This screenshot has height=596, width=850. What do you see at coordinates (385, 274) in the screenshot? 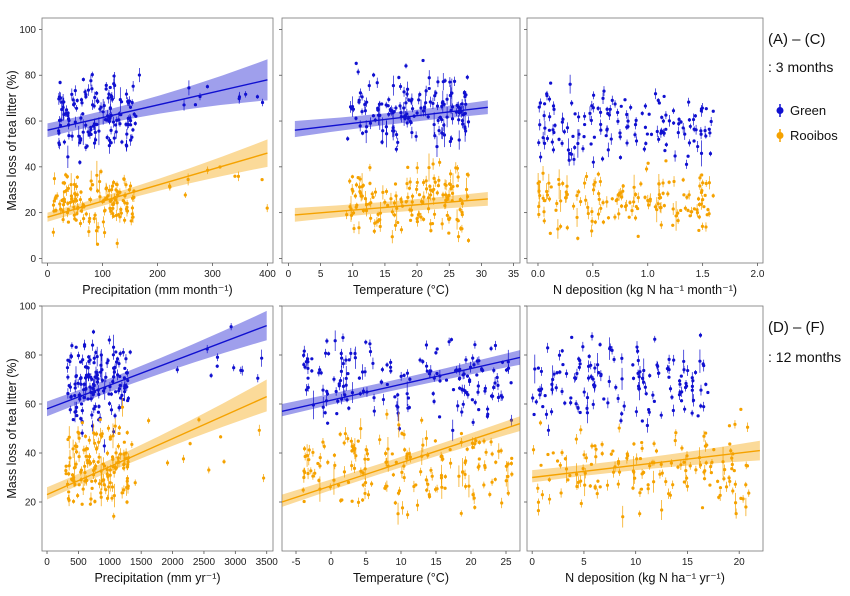
I see `x-tick-label-B-3: 15` at bounding box center [385, 274].